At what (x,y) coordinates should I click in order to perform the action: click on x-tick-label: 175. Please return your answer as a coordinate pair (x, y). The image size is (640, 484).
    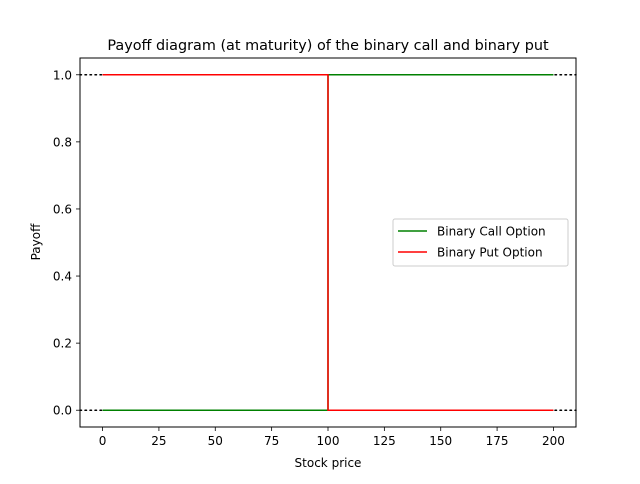
    Looking at the image, I should click on (497, 441).